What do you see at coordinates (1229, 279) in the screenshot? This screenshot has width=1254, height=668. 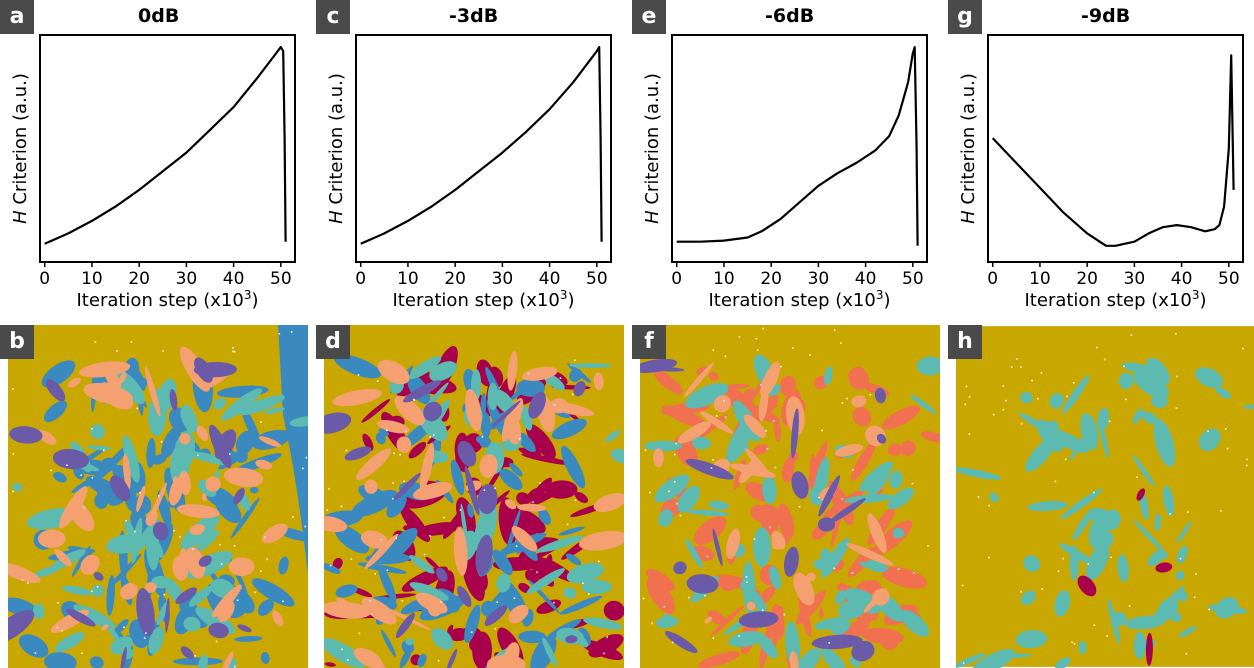 I see `x-tick-label: 50` at bounding box center [1229, 279].